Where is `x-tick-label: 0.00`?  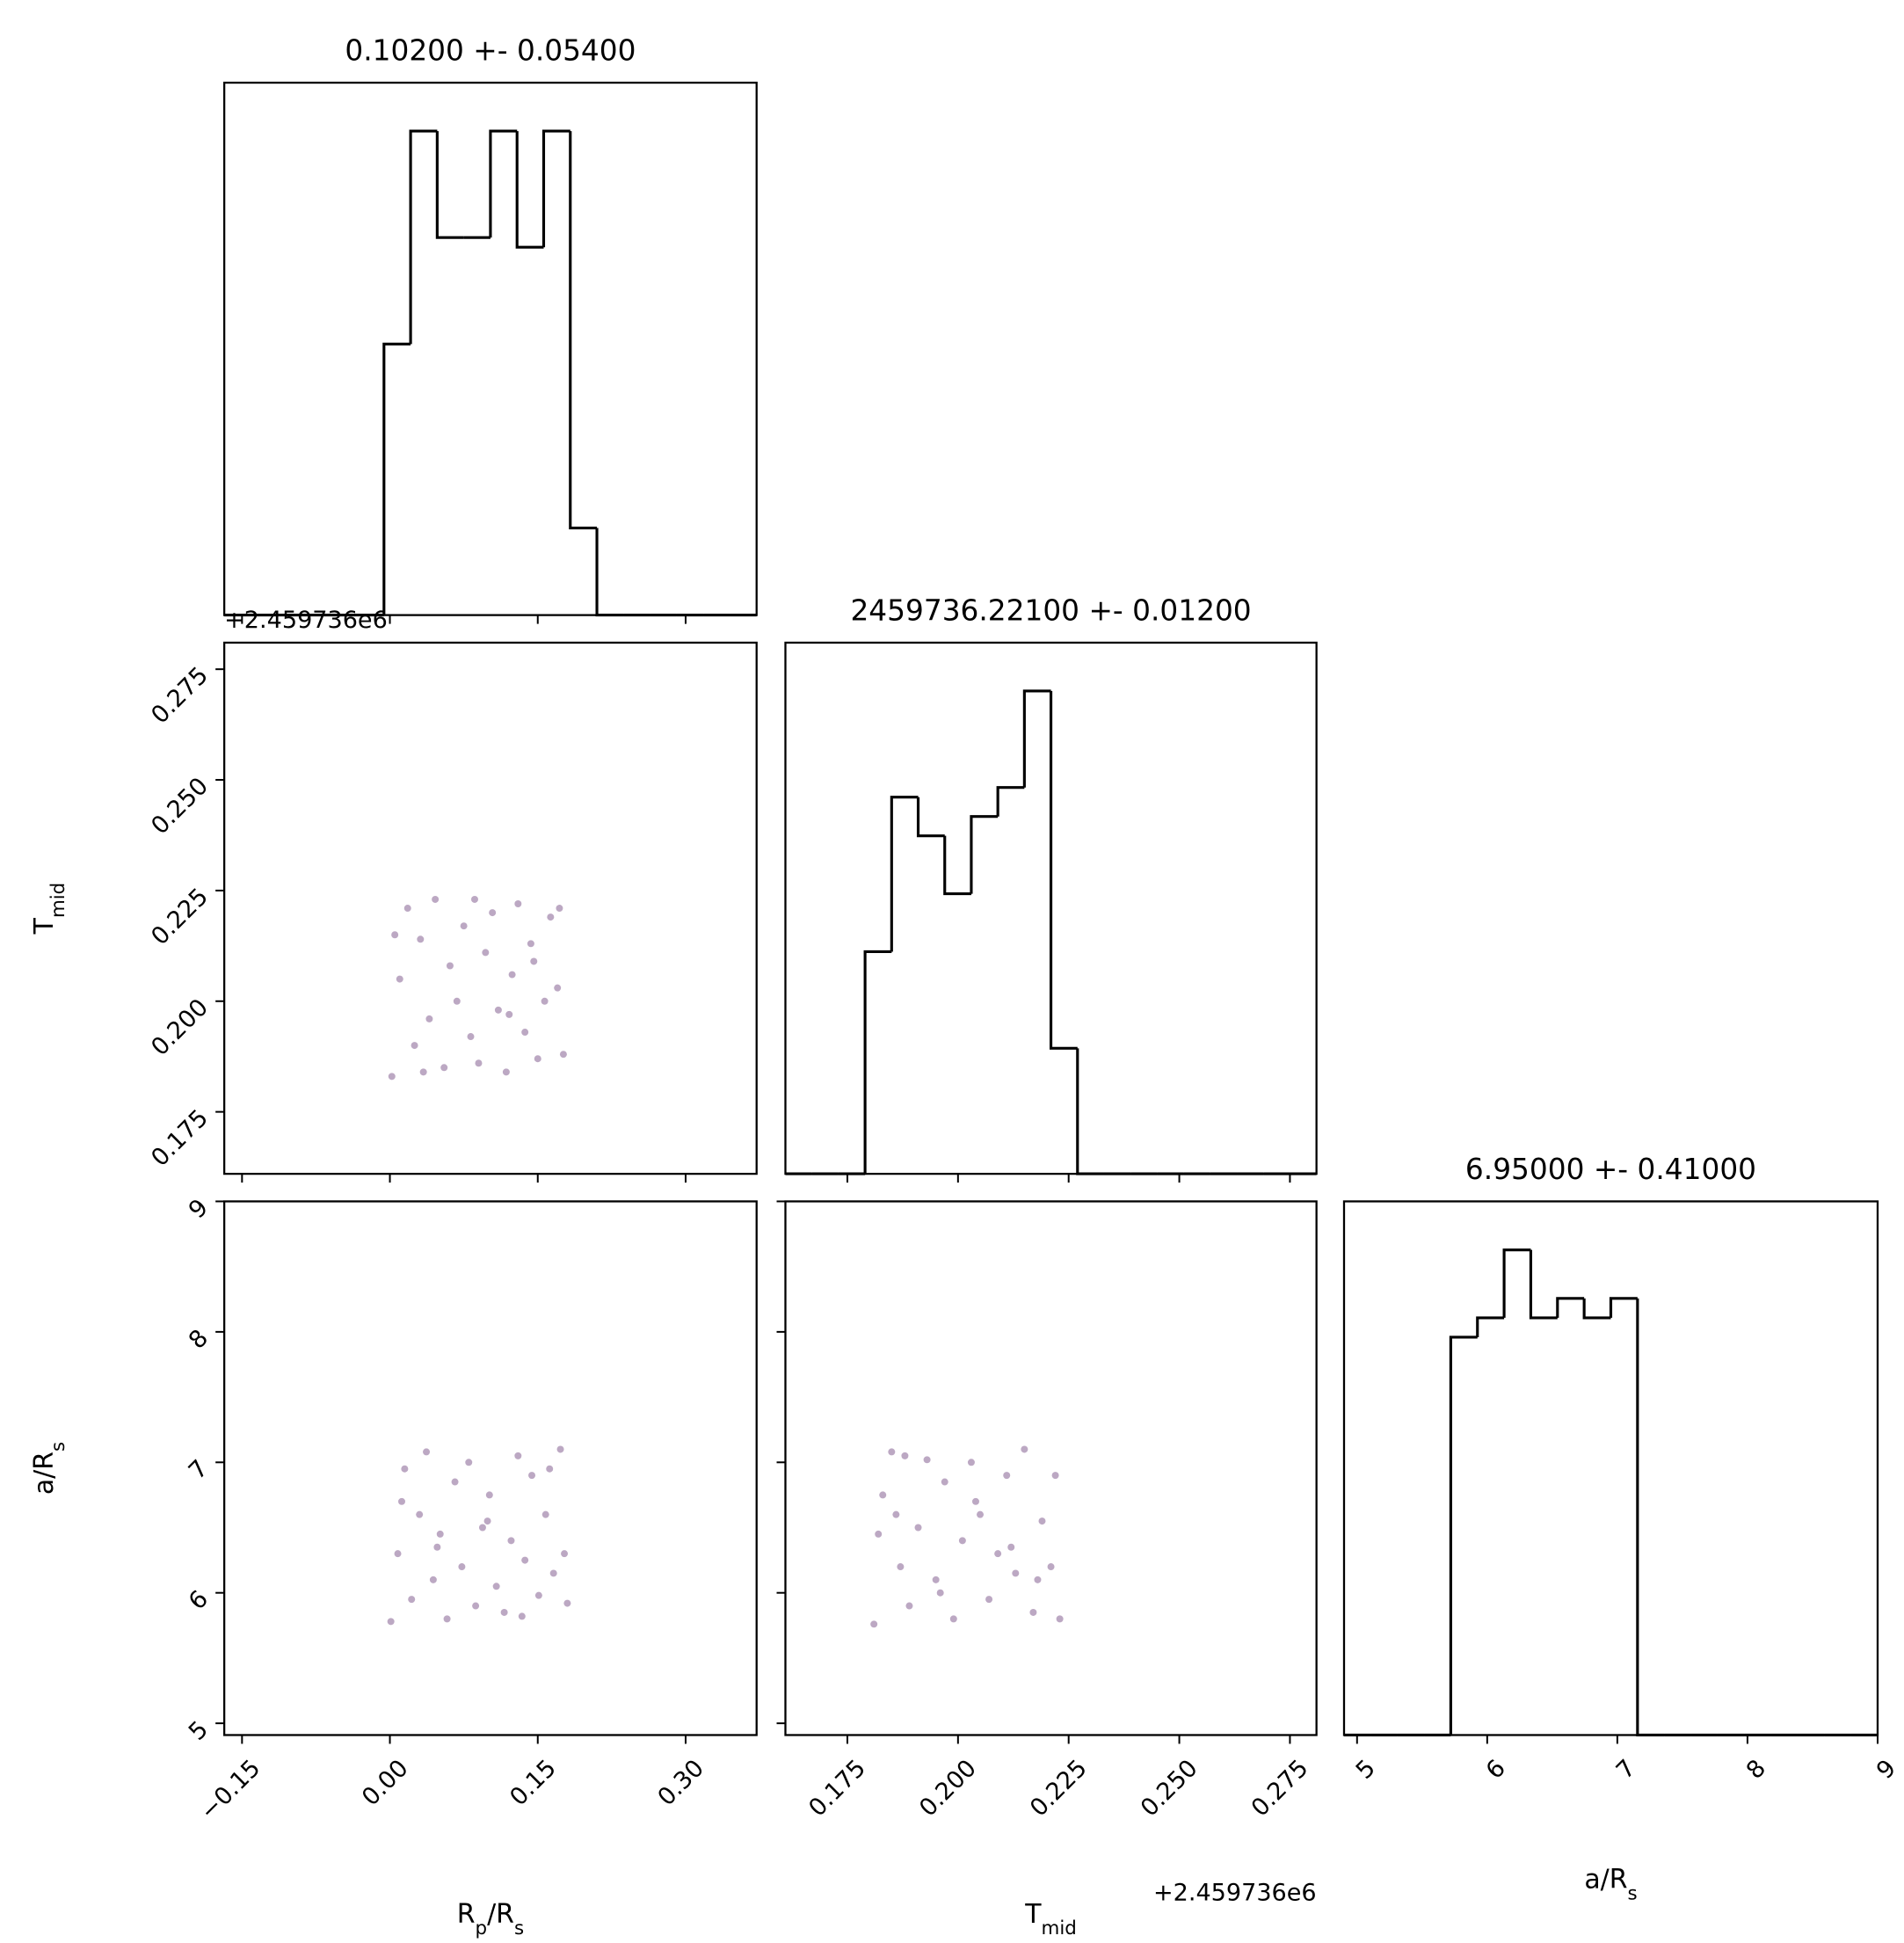 x-tick-label: 0.00 is located at coordinates (385, 1783).